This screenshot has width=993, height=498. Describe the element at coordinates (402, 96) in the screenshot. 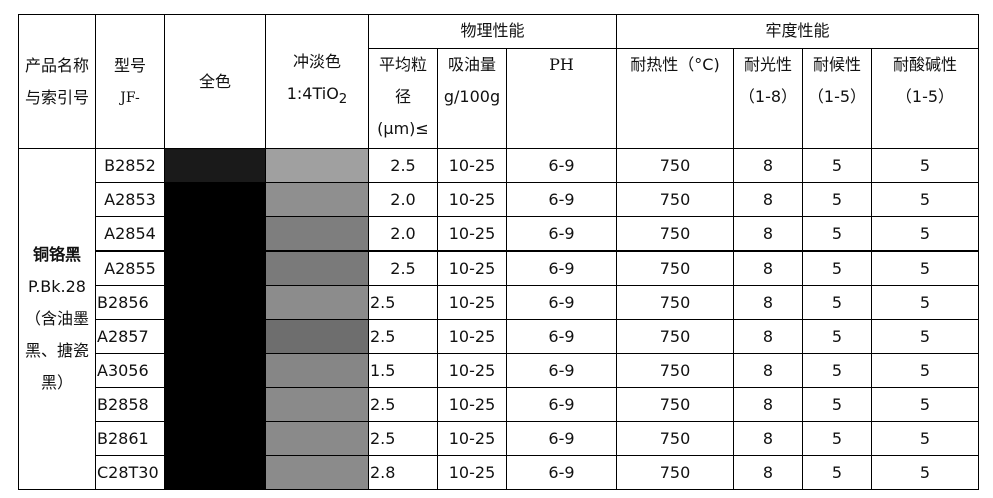

I see `header-particle-line2: 径` at that location.